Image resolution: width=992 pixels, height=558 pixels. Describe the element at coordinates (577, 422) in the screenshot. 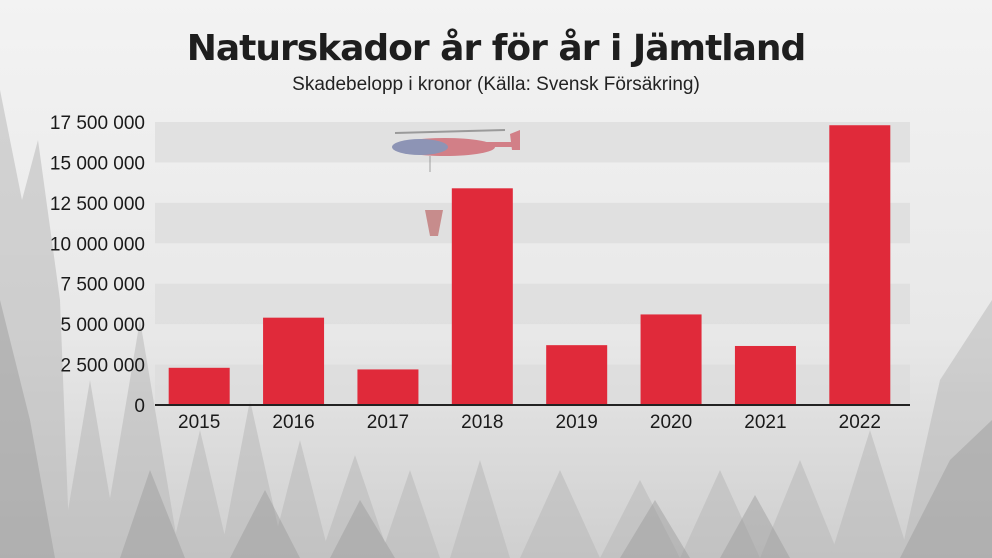

I see `x-tick-label: 2019` at that location.